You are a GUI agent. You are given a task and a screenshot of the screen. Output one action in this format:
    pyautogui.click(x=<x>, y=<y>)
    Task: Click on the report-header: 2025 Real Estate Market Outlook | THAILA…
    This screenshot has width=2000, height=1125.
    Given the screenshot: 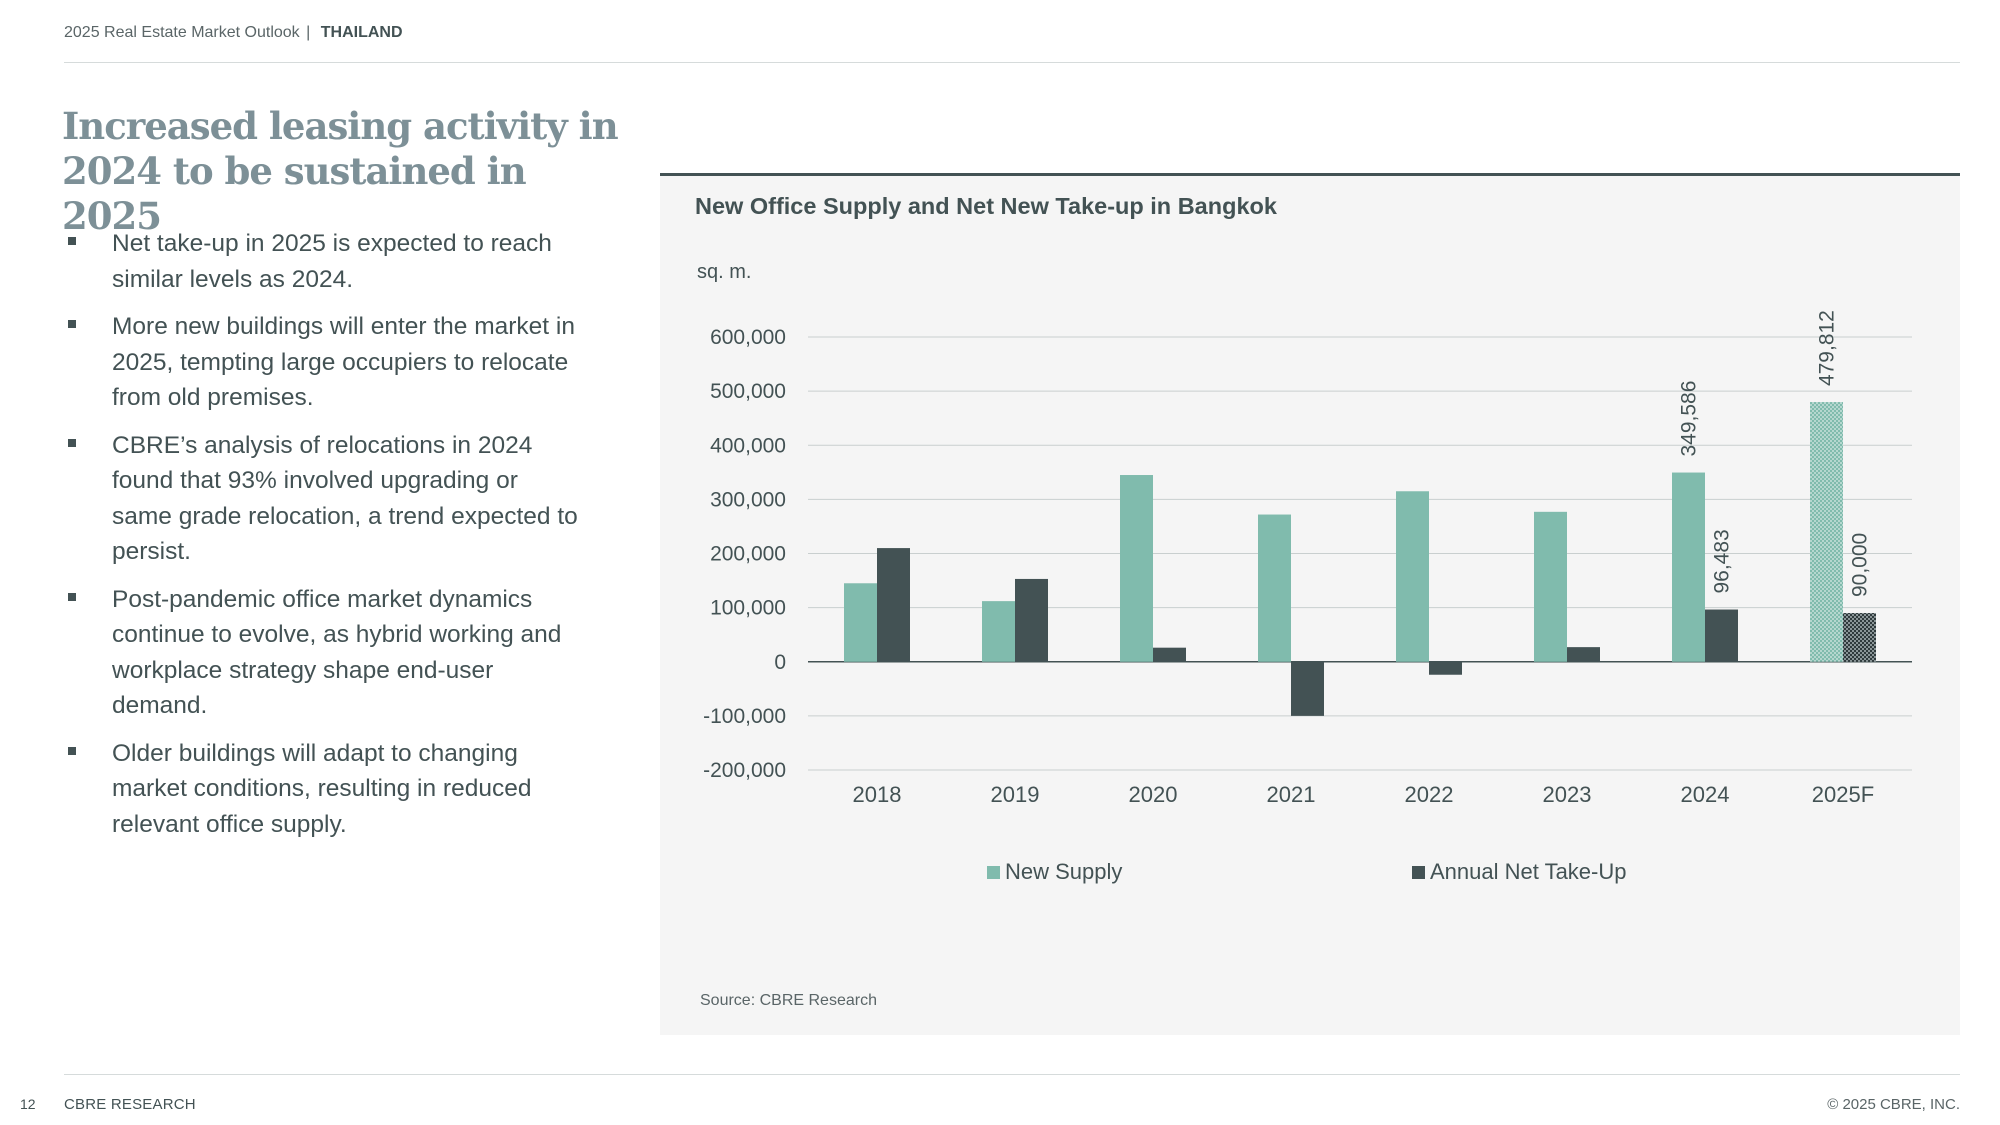 What is the action you would take?
    pyautogui.click(x=233, y=33)
    